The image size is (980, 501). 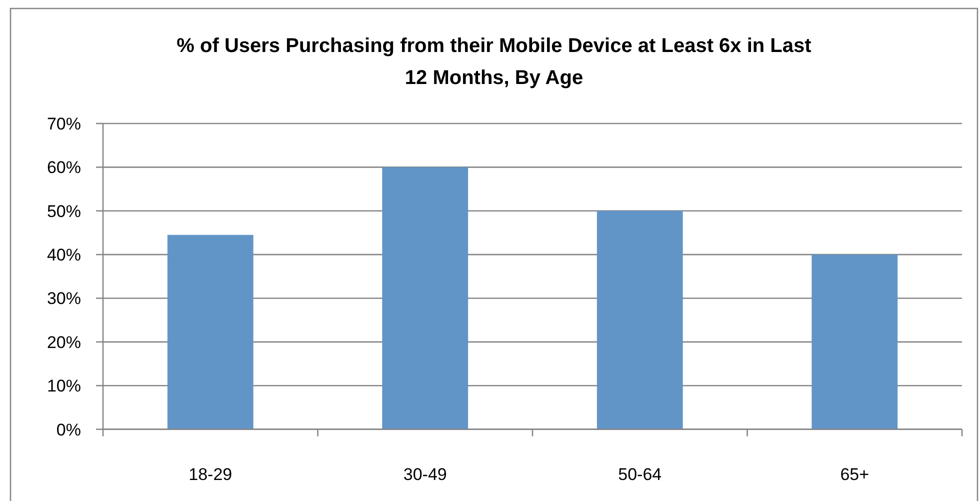 What do you see at coordinates (63, 255) in the screenshot?
I see `y-tick-label: 40%` at bounding box center [63, 255].